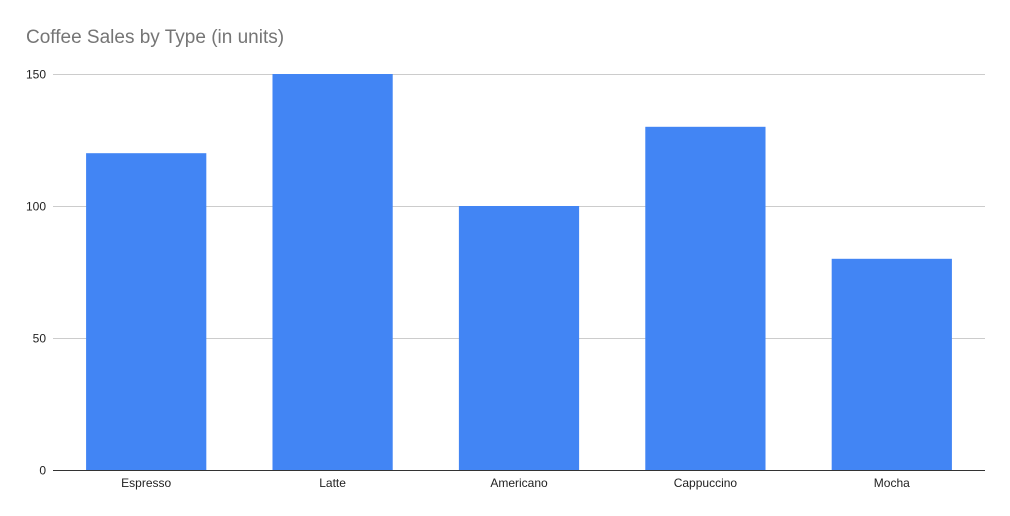 The width and height of the screenshot is (1010, 516). Describe the element at coordinates (519, 483) in the screenshot. I see `x-tick-label-americano: Americano` at that location.